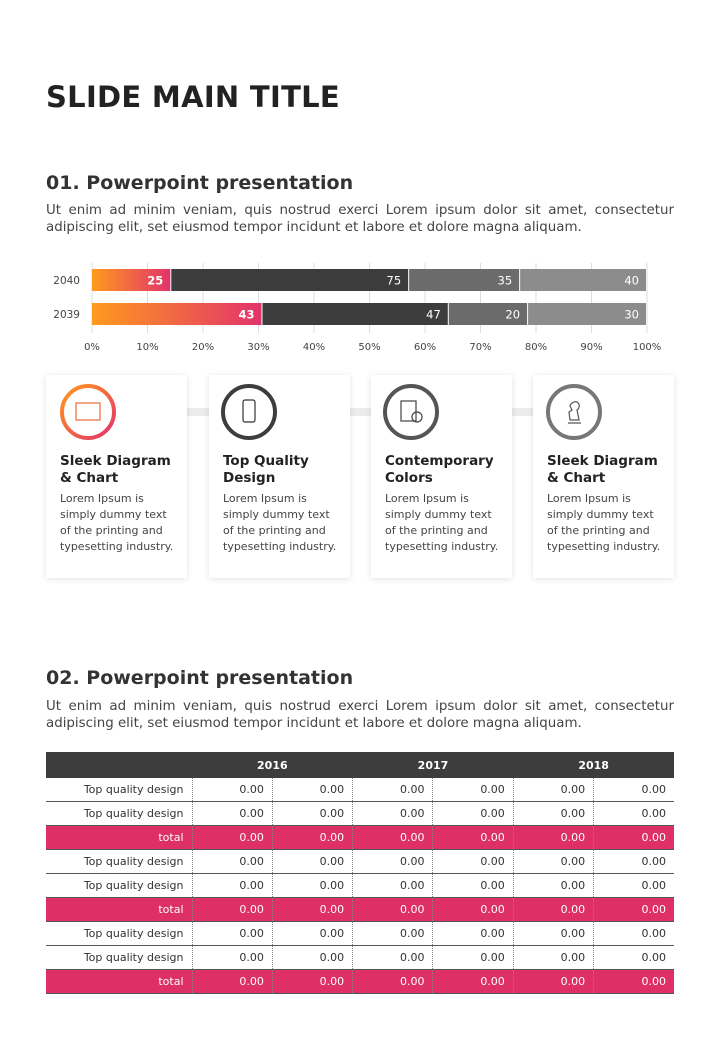  What do you see at coordinates (119, 765) in the screenshot?
I see `header-cell` at bounding box center [119, 765].